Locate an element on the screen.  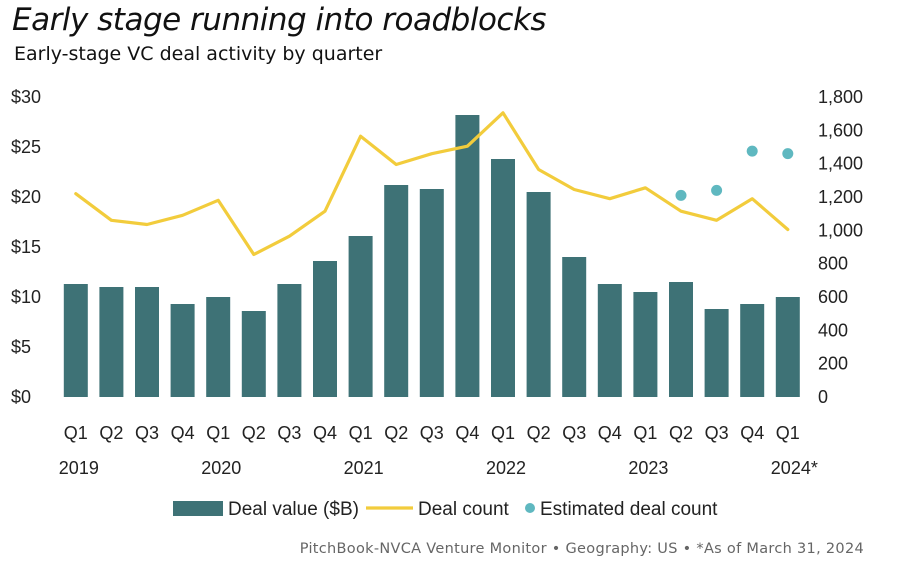
legend-dot-swatch is located at coordinates (530, 508).